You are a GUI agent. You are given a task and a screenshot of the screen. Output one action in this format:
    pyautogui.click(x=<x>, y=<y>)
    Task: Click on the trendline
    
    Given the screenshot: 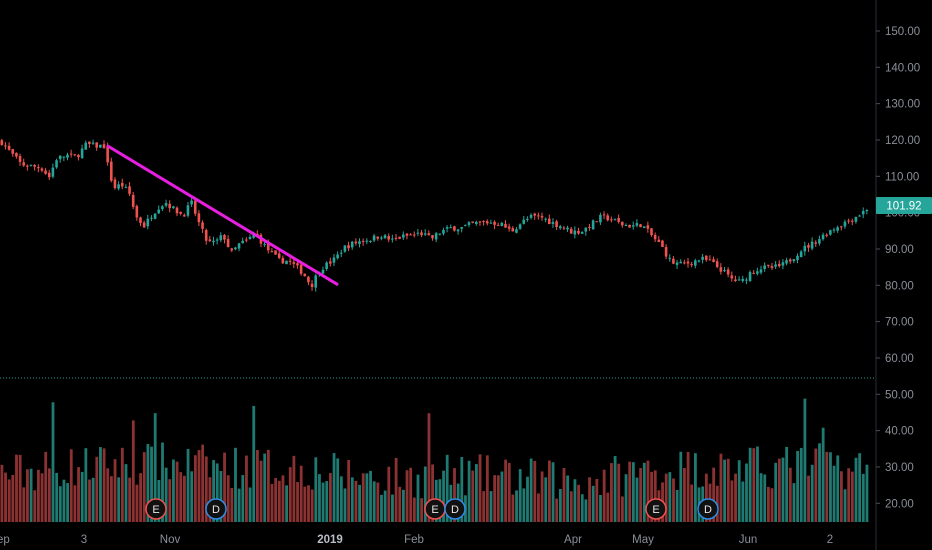 What is the action you would take?
    pyautogui.click(x=222, y=215)
    